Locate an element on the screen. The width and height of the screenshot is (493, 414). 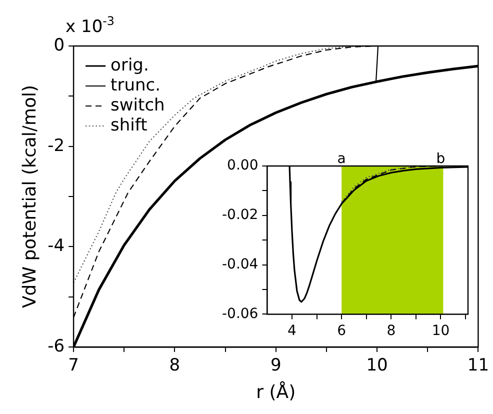
y-tick-label: -0.02 is located at coordinates (240, 215).